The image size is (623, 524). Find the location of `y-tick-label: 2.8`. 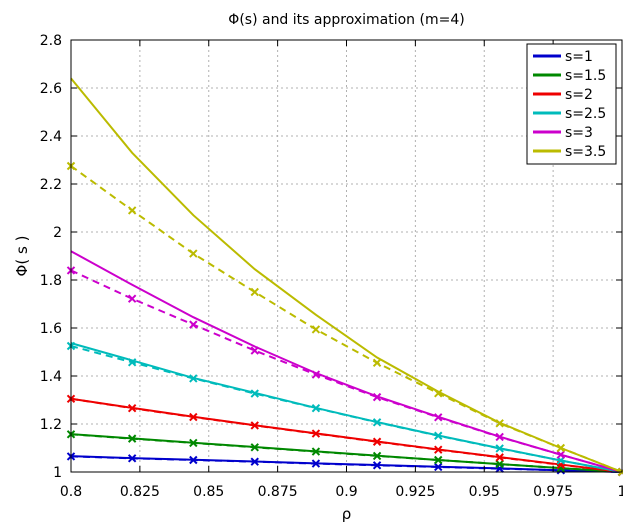

y-tick-label: 2.8 is located at coordinates (51, 41).